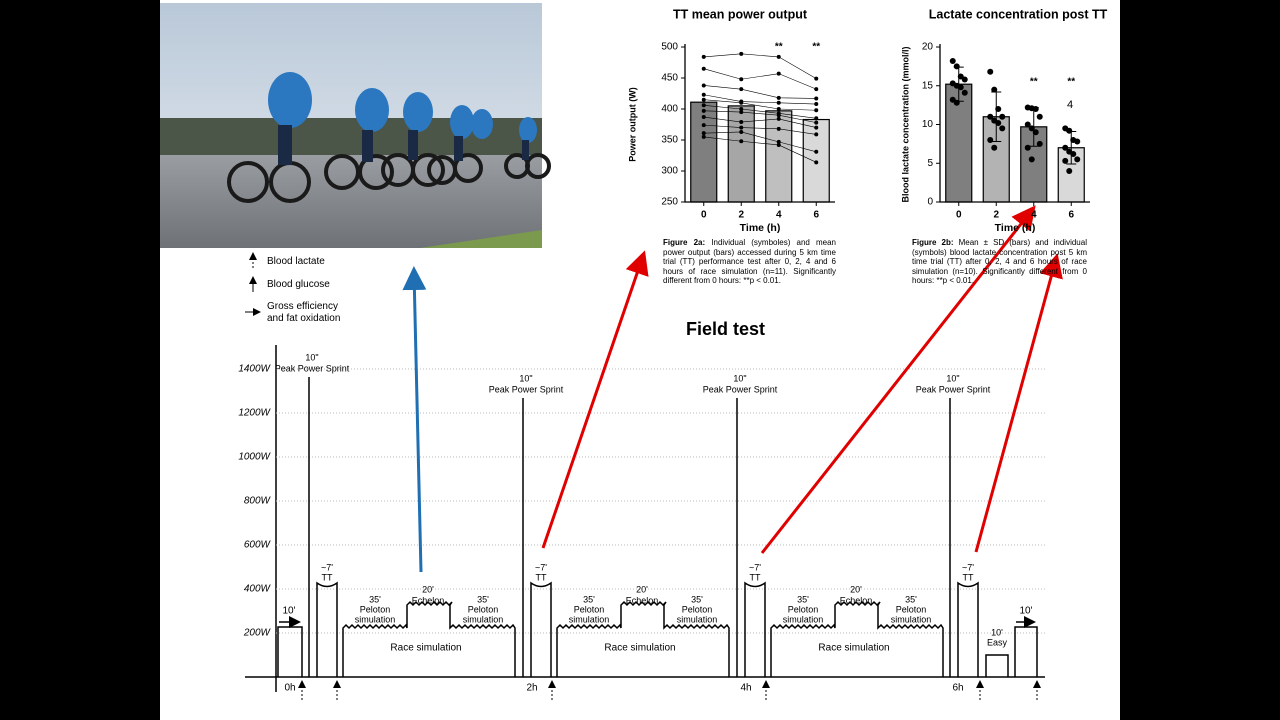 This screenshot has width=1280, height=720. I want to click on bar, so click(741, 154).